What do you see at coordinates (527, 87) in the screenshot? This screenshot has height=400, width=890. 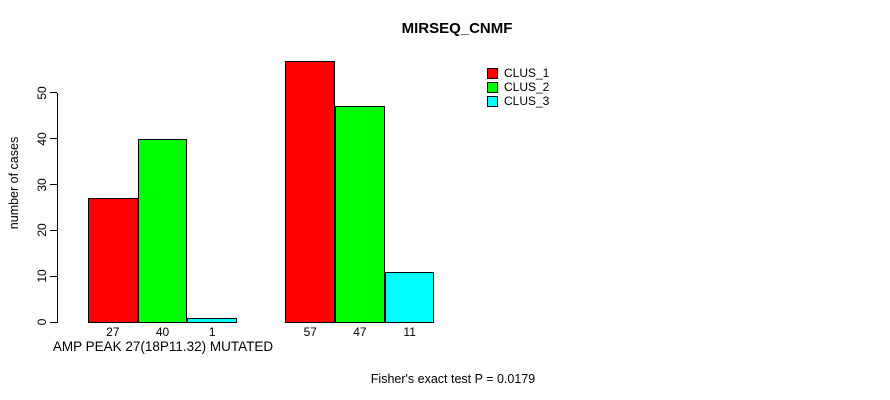 I see `legend-item-label: CLUS_2` at bounding box center [527, 87].